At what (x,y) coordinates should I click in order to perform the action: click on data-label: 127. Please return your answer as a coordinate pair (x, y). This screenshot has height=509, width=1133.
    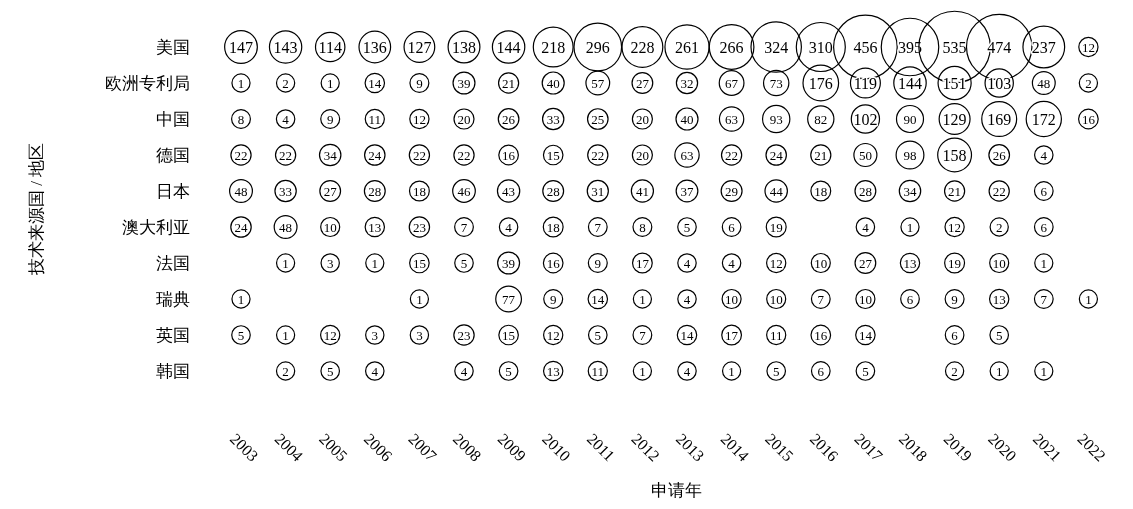
    Looking at the image, I should click on (419, 47).